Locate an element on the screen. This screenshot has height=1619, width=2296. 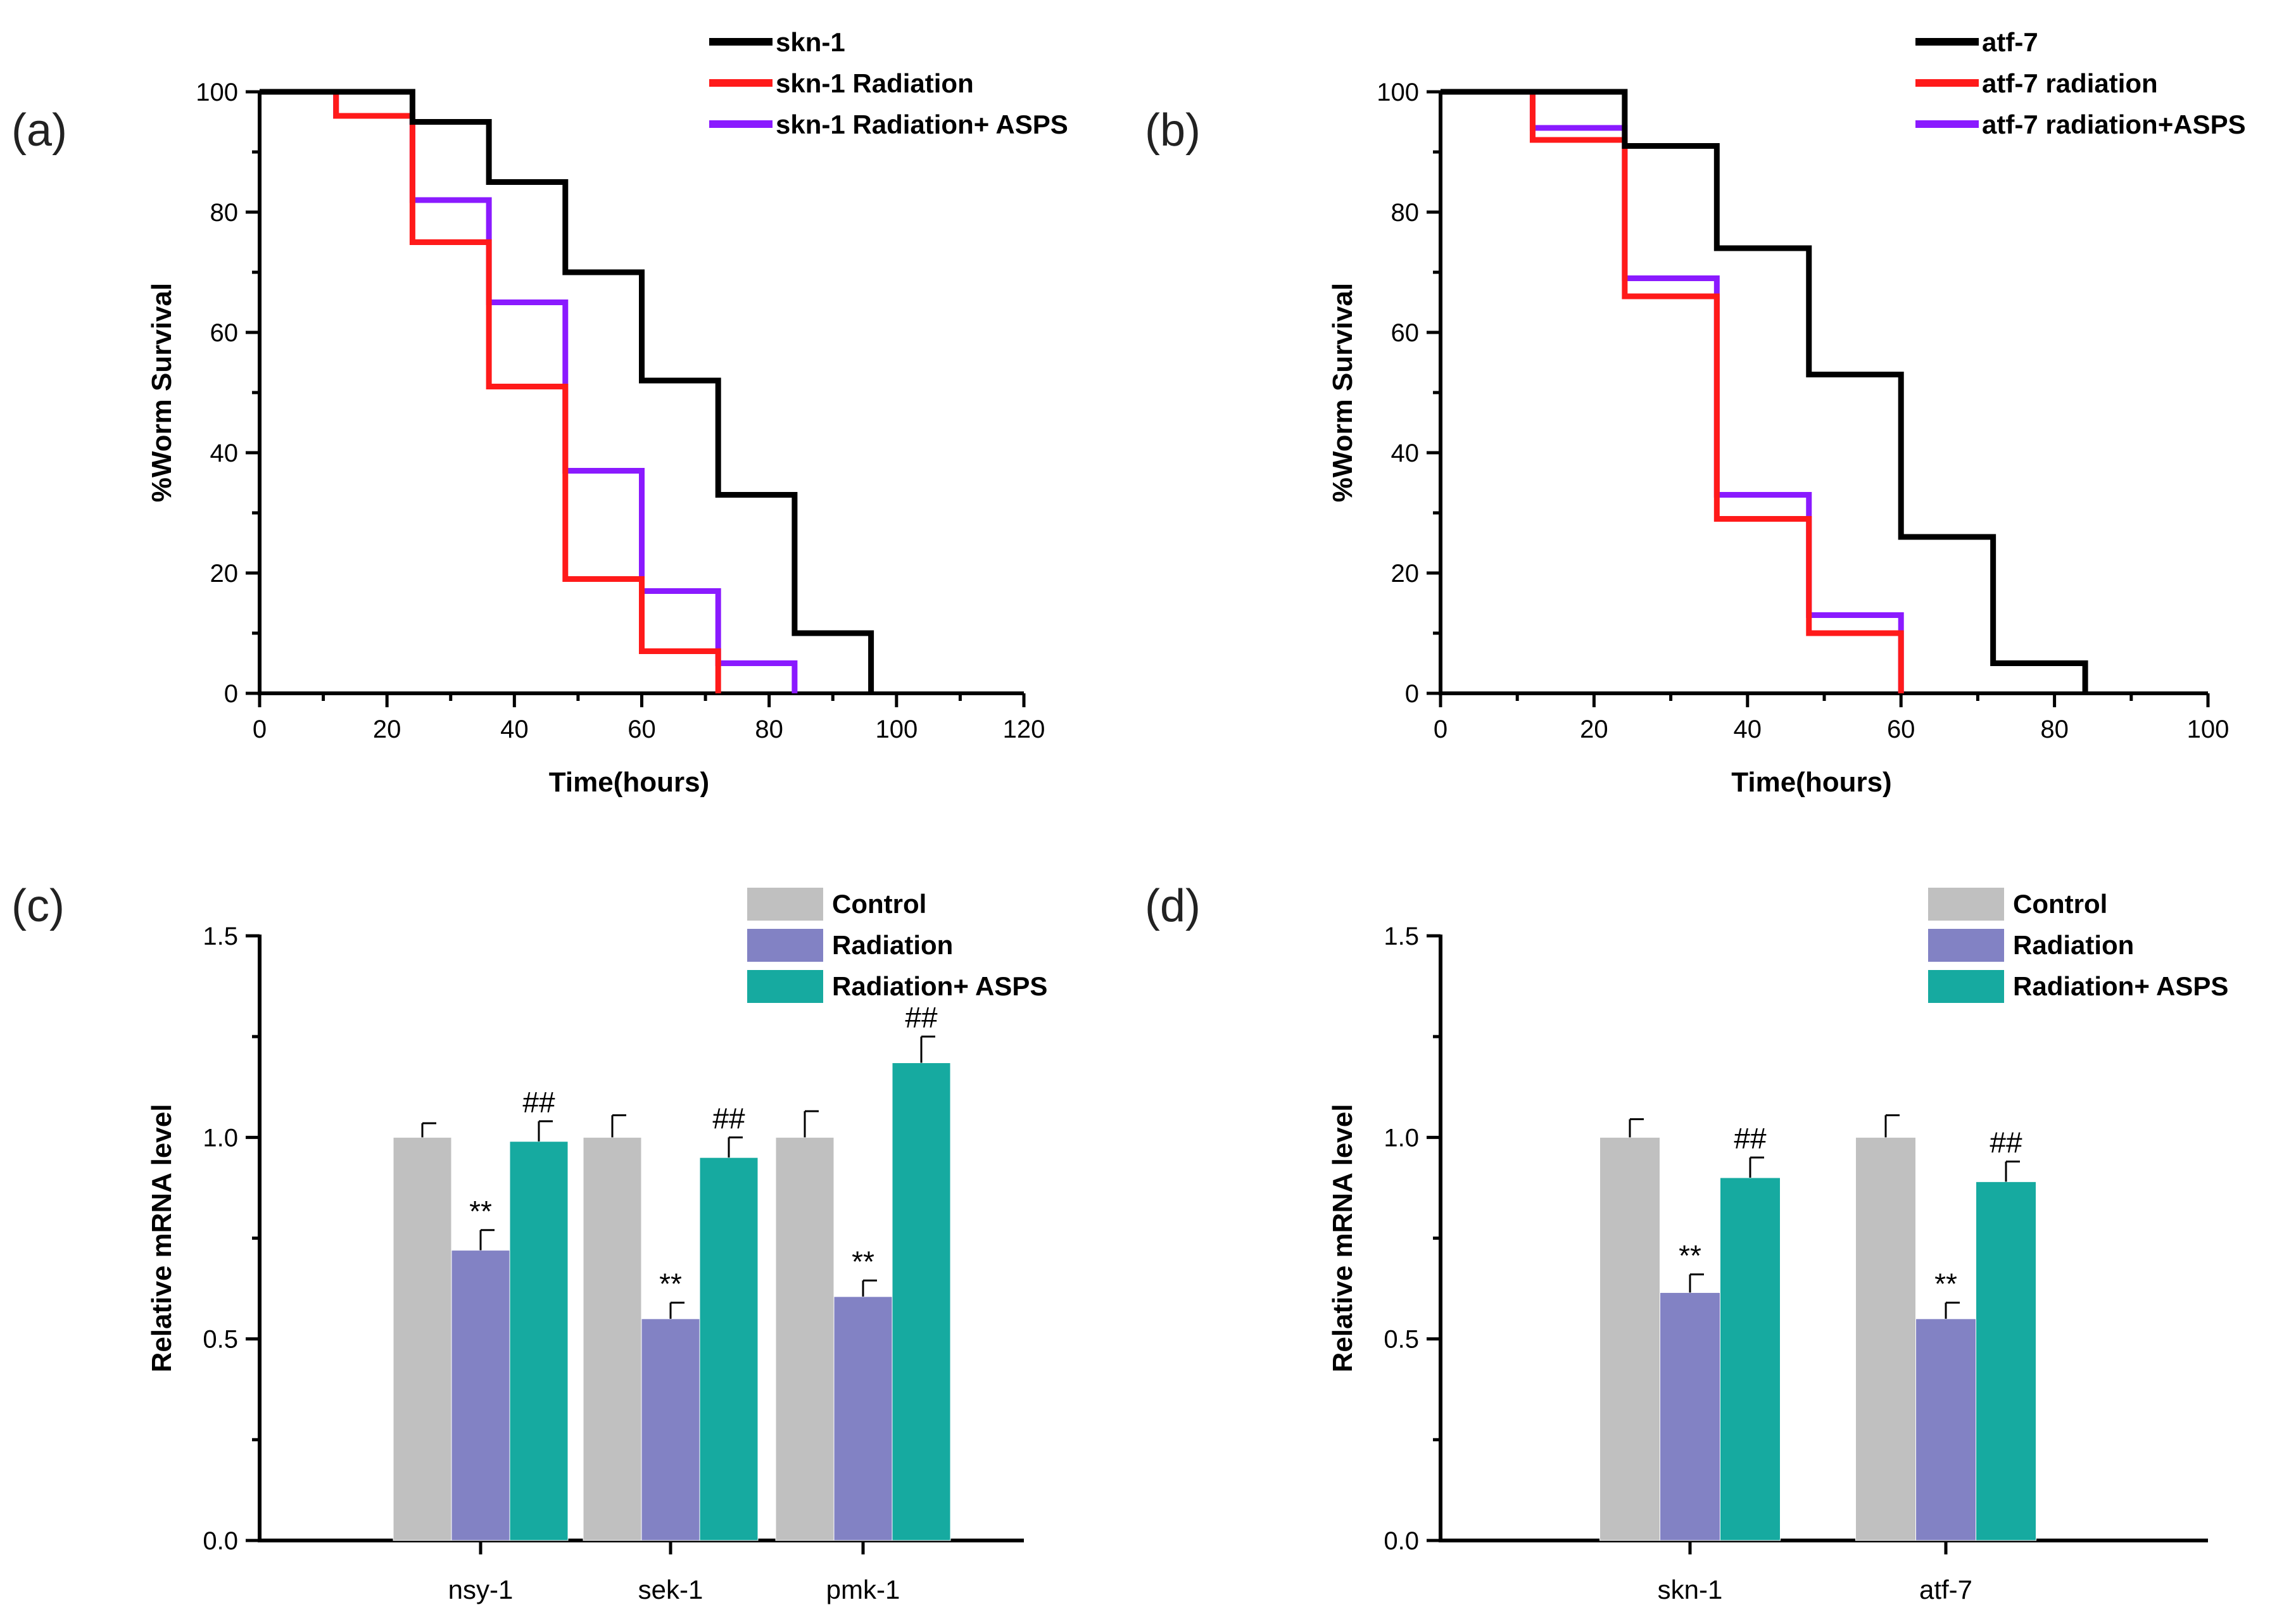
panel-label: (a) is located at coordinates (39, 130).